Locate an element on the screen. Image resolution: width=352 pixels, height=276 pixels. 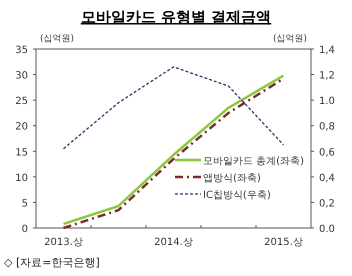
chart-title: 모바일카드 유형별 결제금액 is located at coordinates (176, 17).